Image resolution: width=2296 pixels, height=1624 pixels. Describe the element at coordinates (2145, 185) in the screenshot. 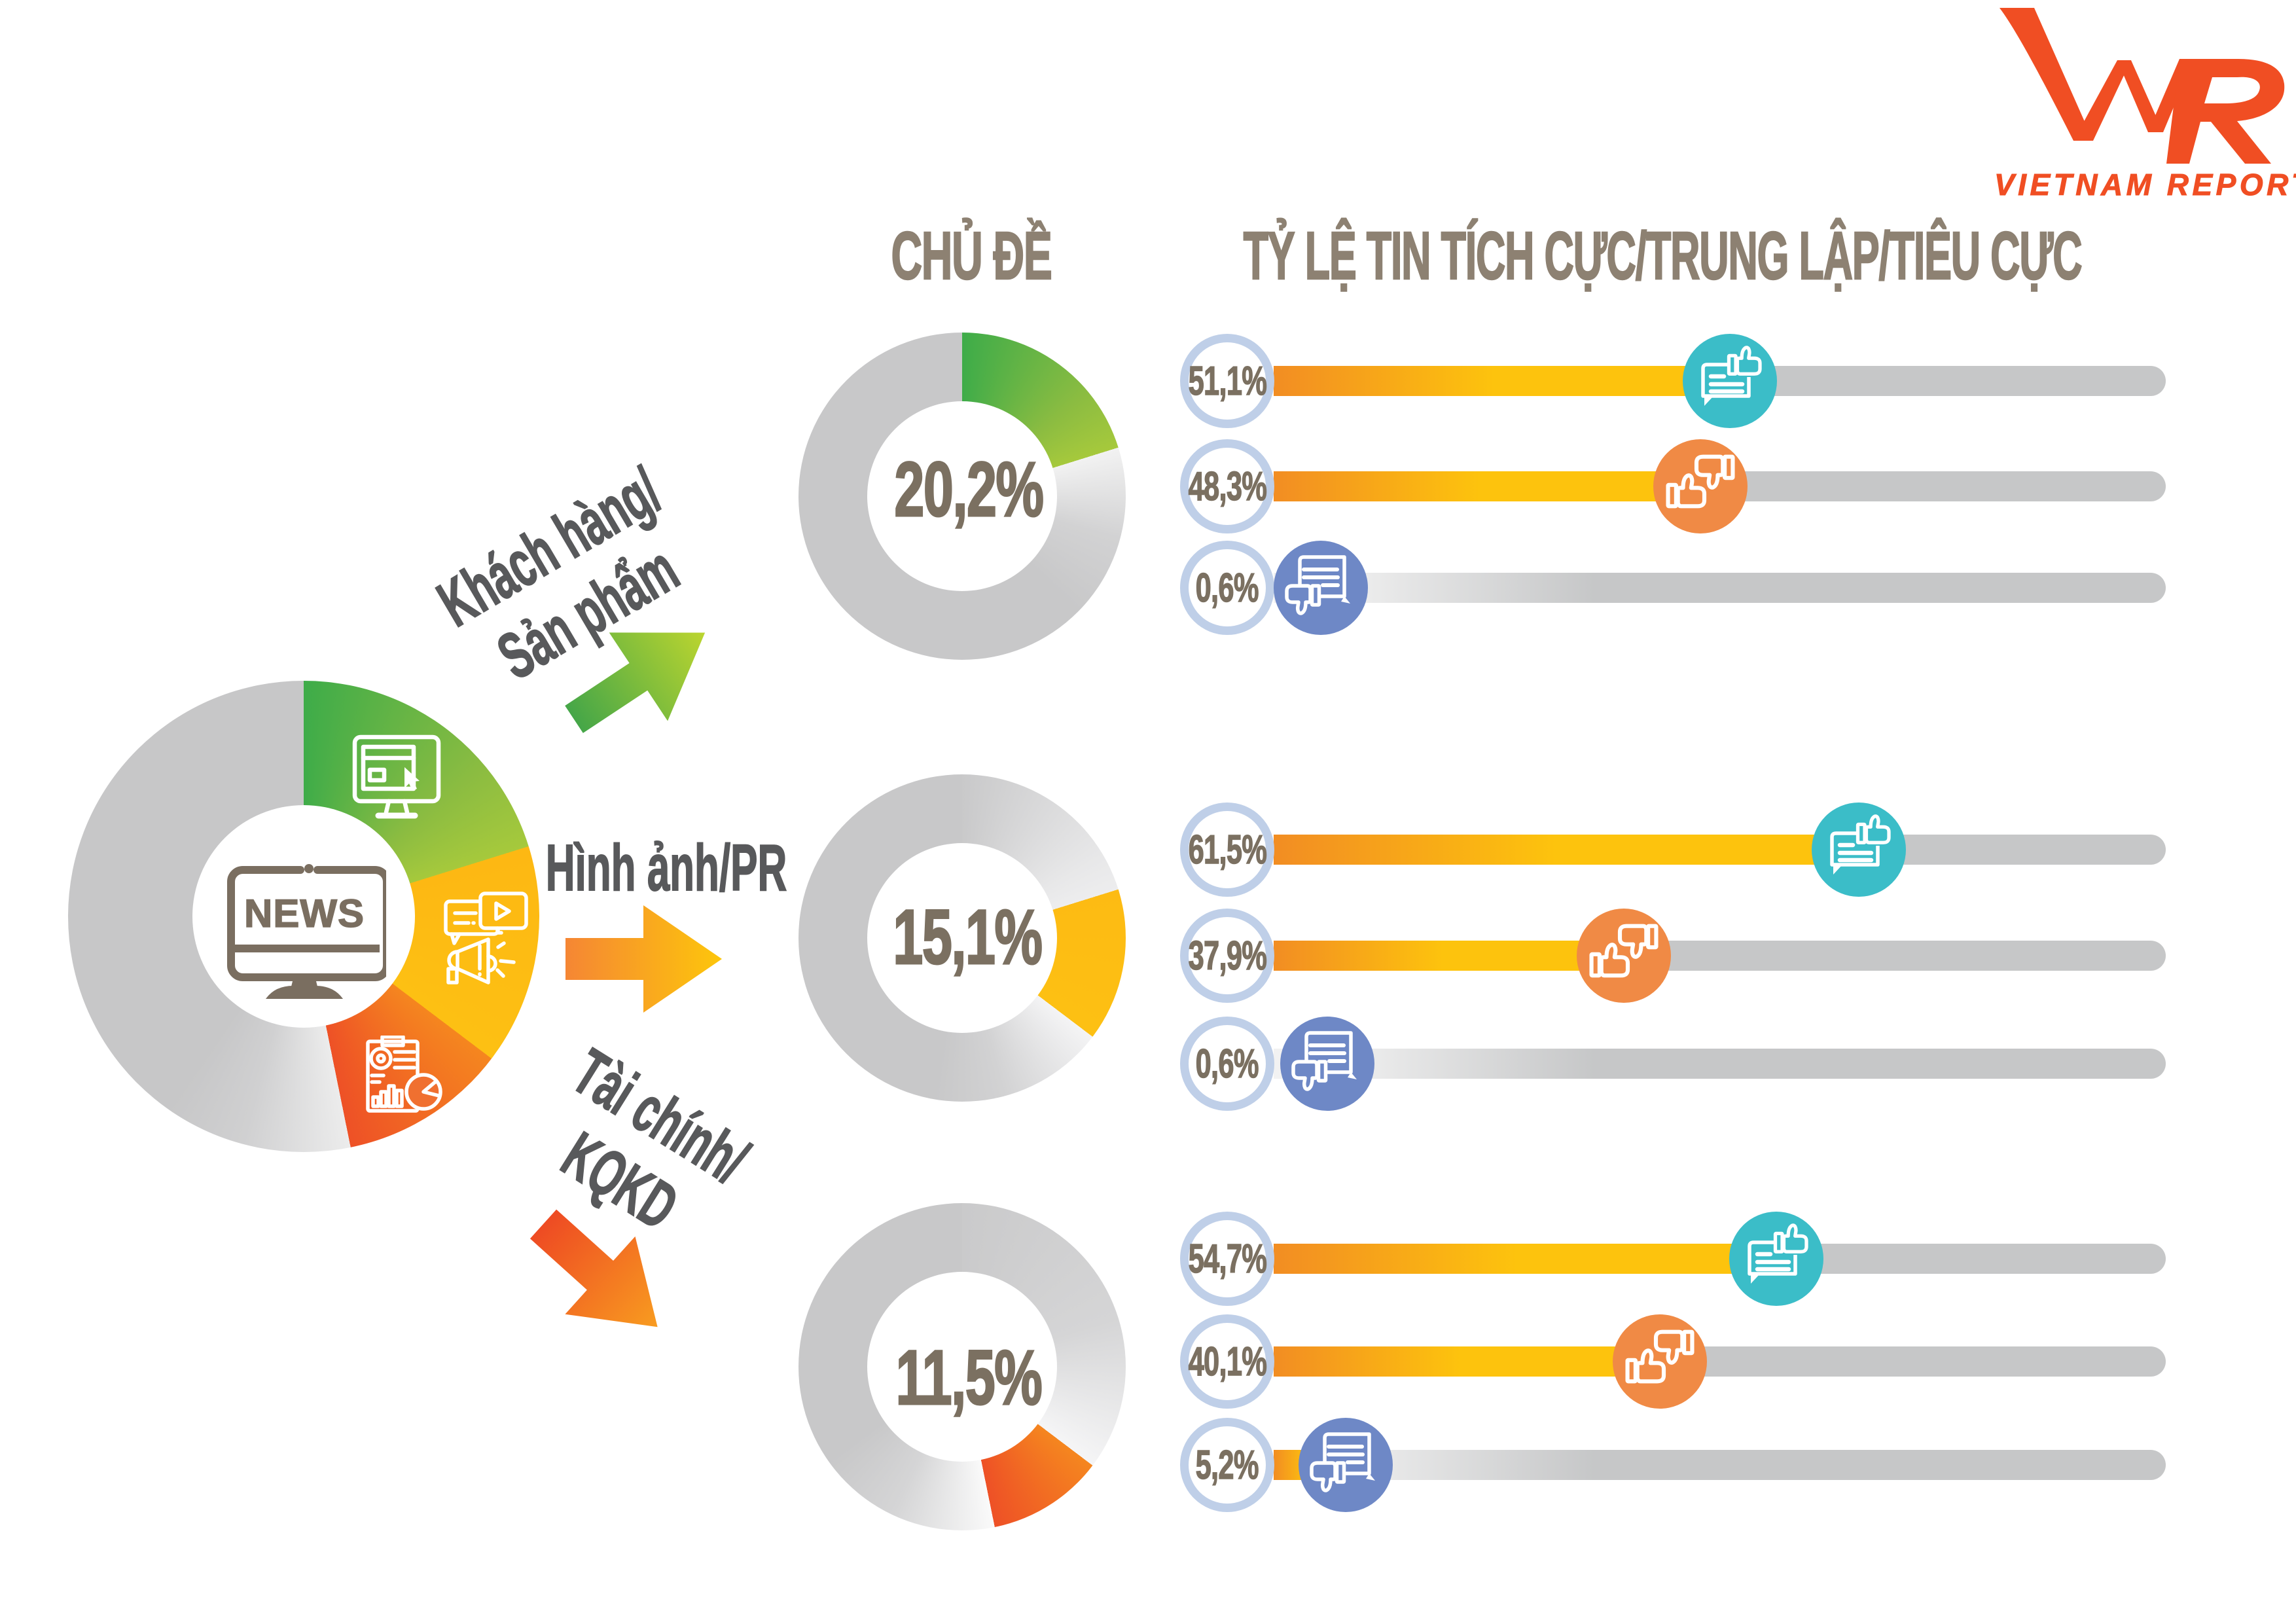

I see `svg-text: VIETNAM REPORT` at that location.